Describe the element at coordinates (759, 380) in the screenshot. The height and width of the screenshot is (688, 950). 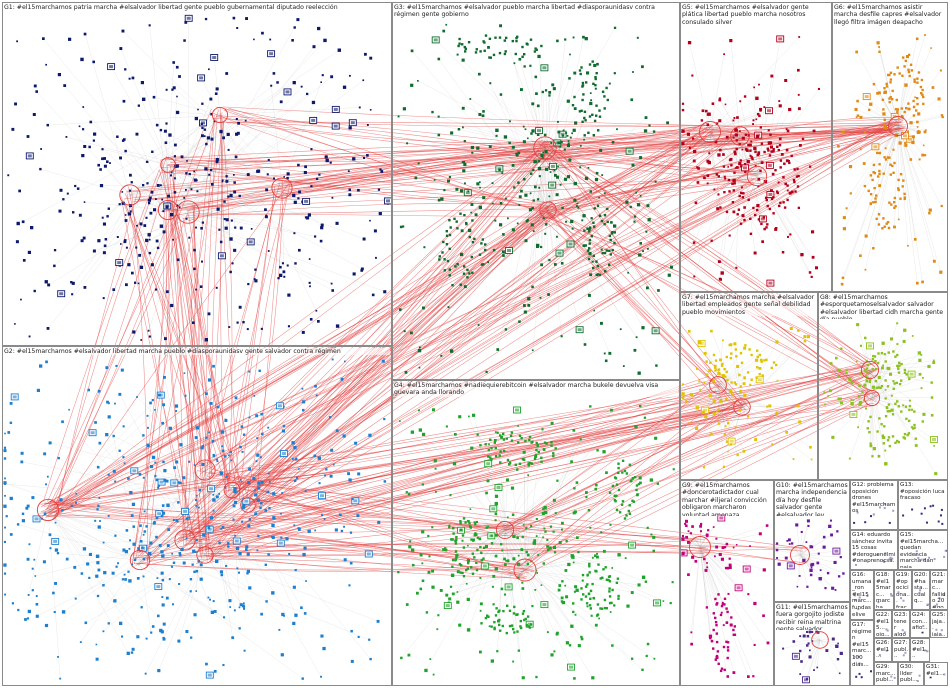
I see `avatar-image-g7` at that location.